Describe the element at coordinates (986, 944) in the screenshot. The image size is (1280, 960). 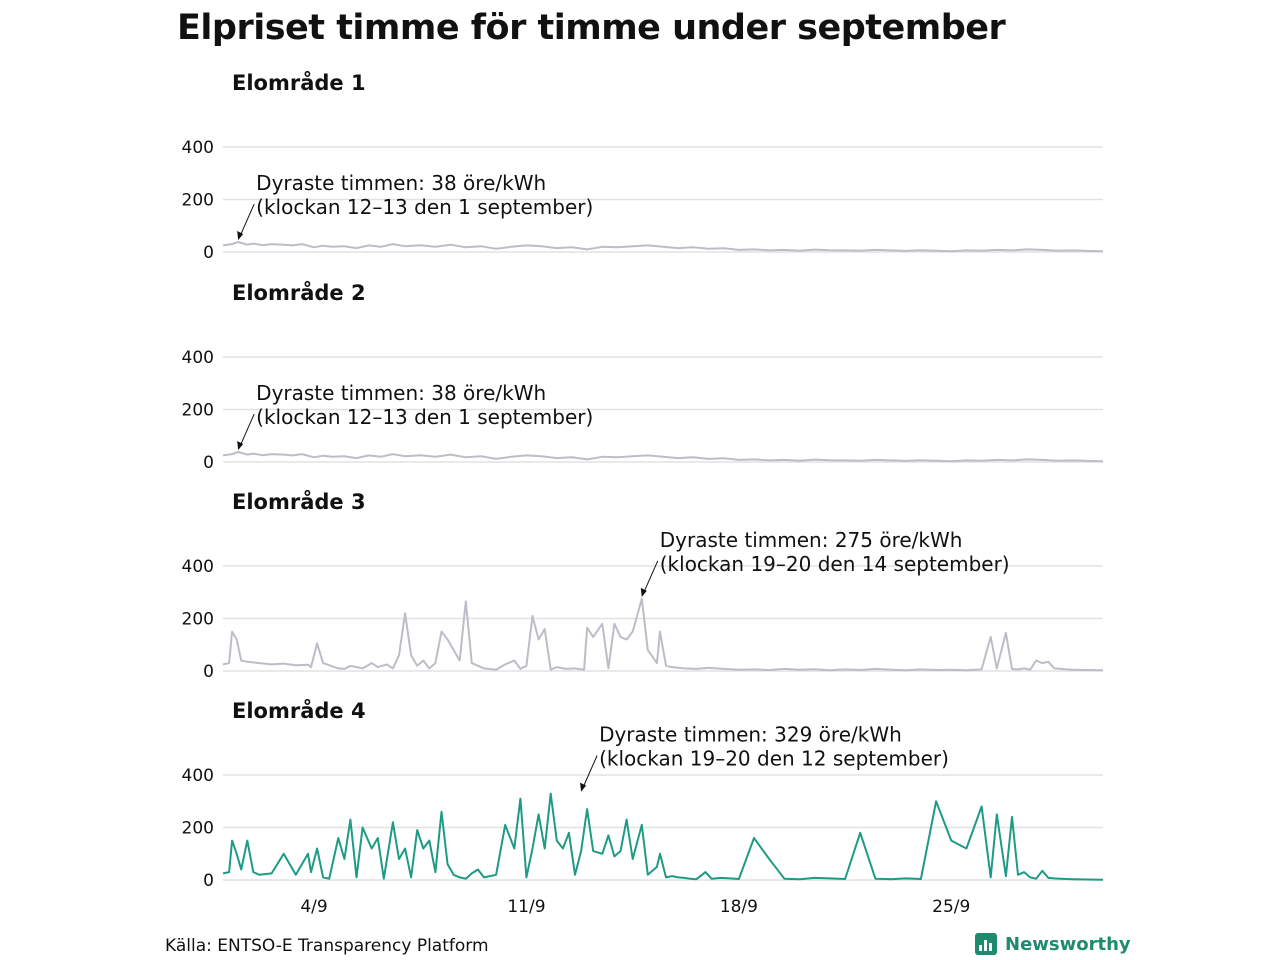
I see `bar-chart-logo-icon` at that location.